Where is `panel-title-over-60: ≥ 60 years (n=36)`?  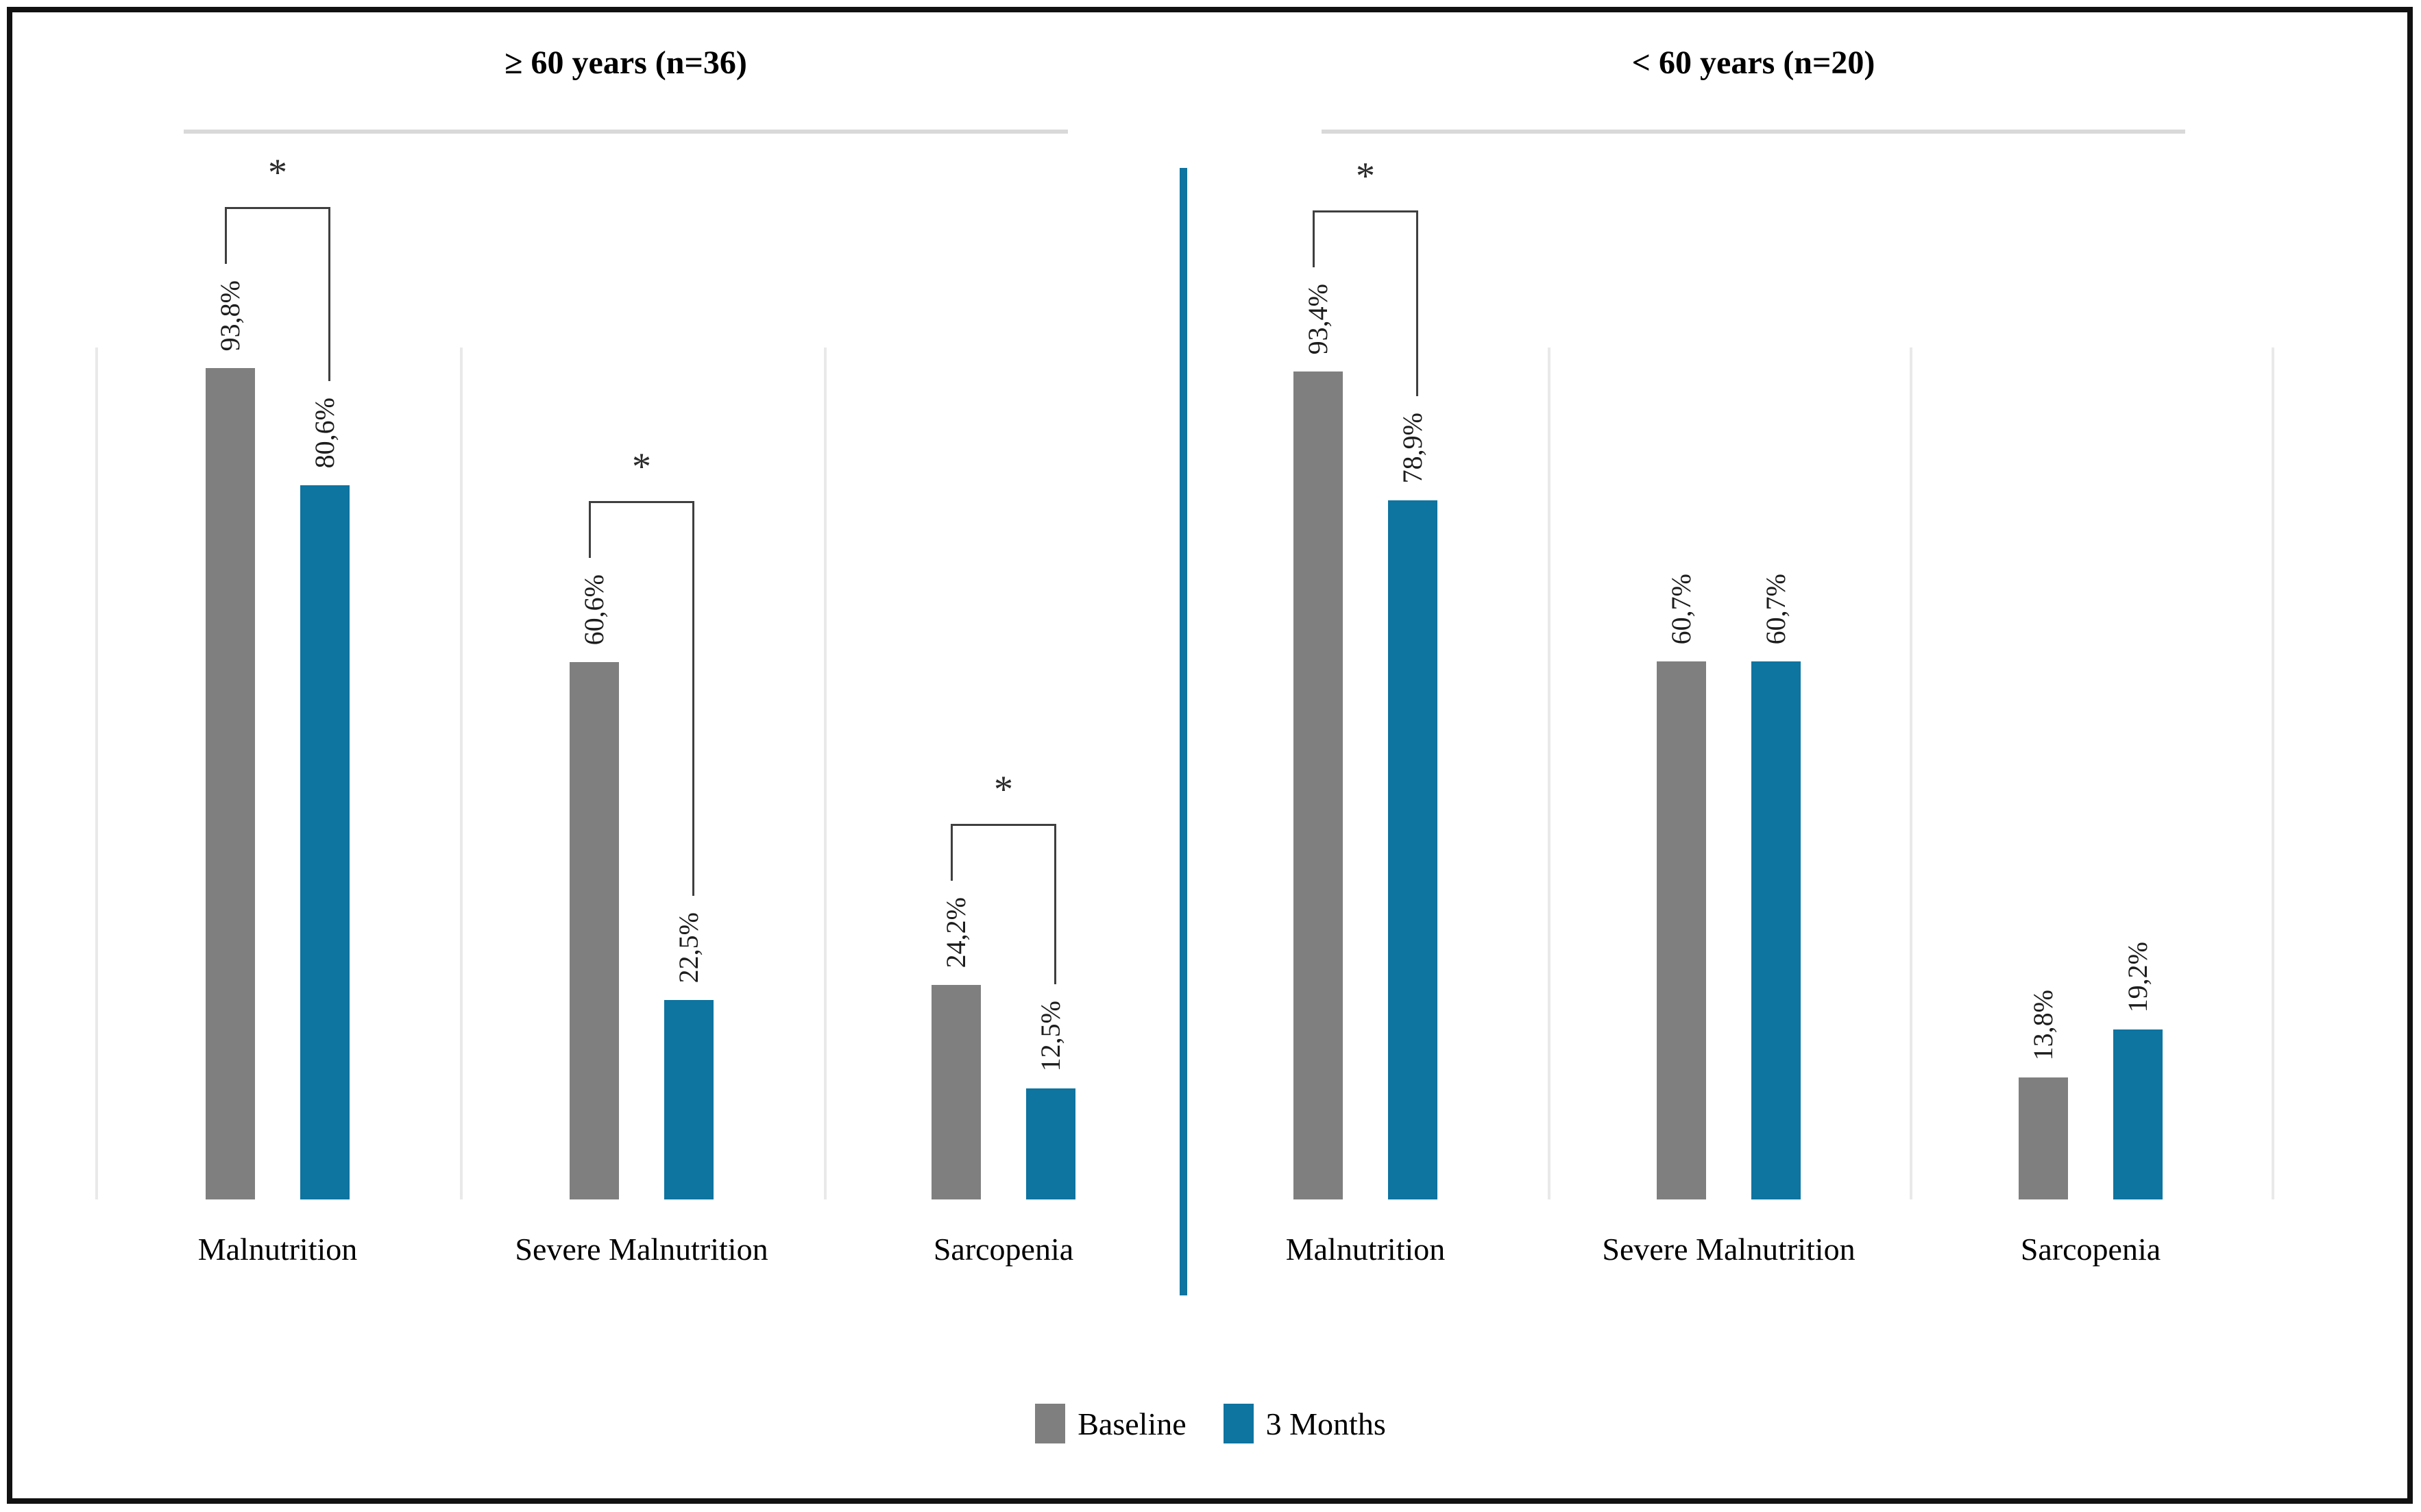 panel-title-over-60: ≥ 60 years (n=36) is located at coordinates (625, 63).